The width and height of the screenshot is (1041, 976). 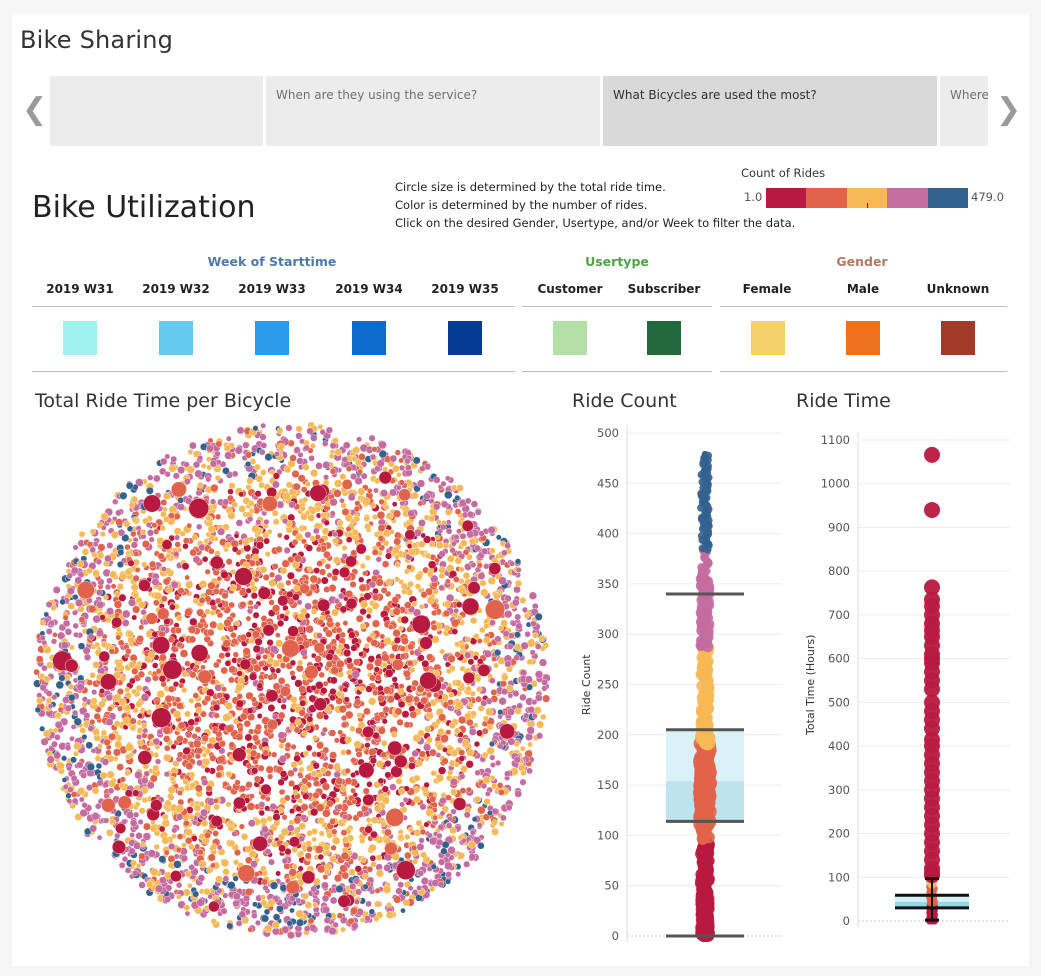 What do you see at coordinates (770, 111) in the screenshot?
I see `story-point-which-bicycles: What Bicycles are used the most?` at bounding box center [770, 111].